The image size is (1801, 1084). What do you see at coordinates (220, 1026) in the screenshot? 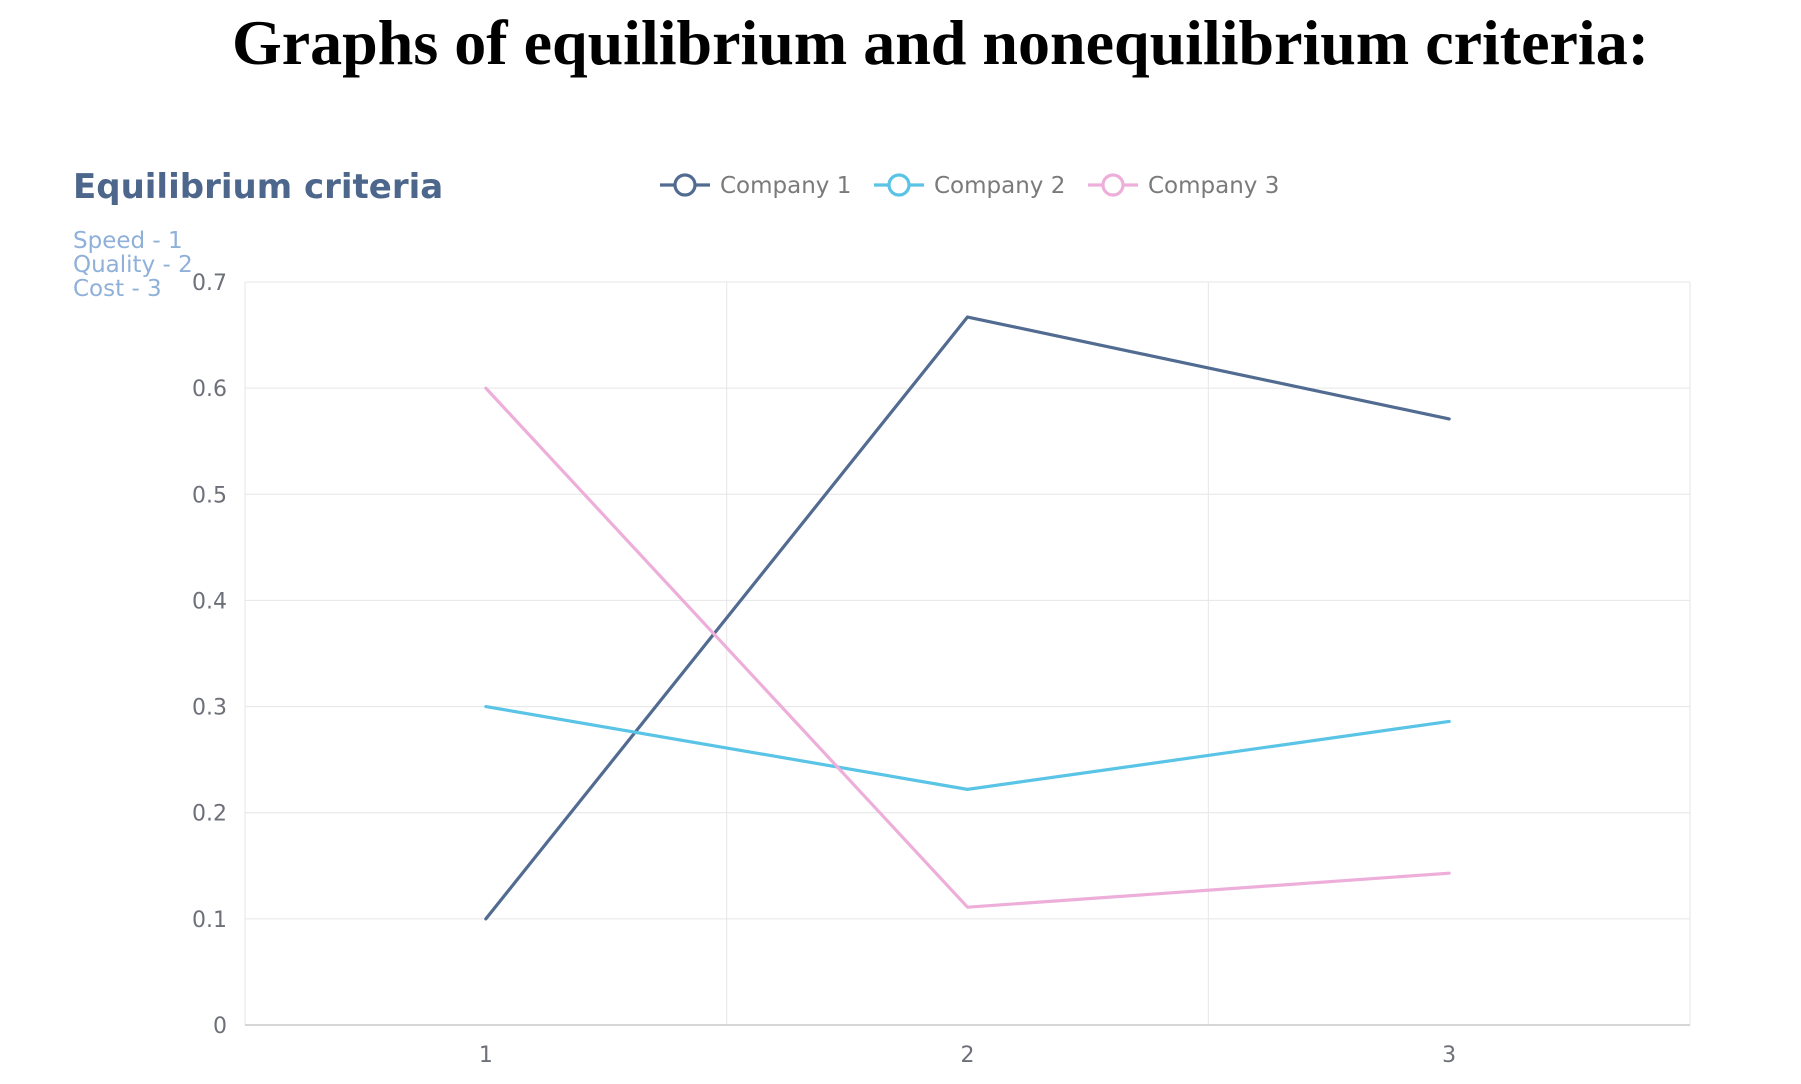
I see `y-tick-label: 0` at bounding box center [220, 1026].